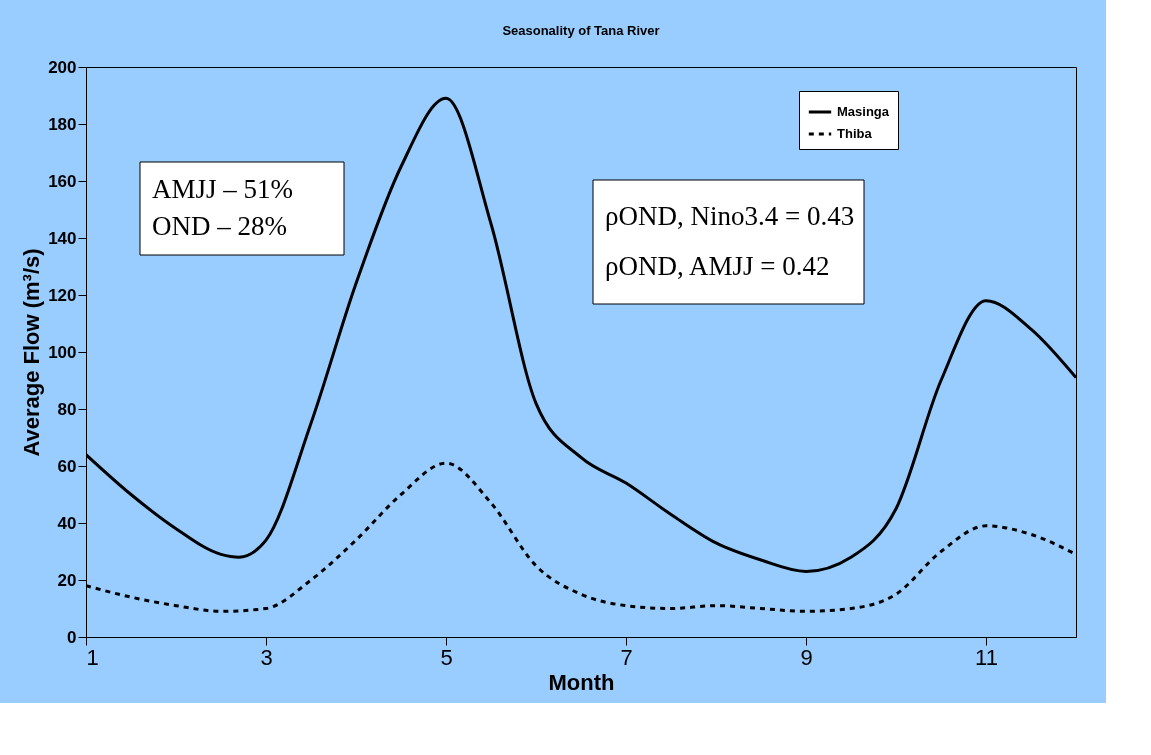 The height and width of the screenshot is (755, 1151). Describe the element at coordinates (626, 657) in the screenshot. I see `x-tick-label: 7` at that location.